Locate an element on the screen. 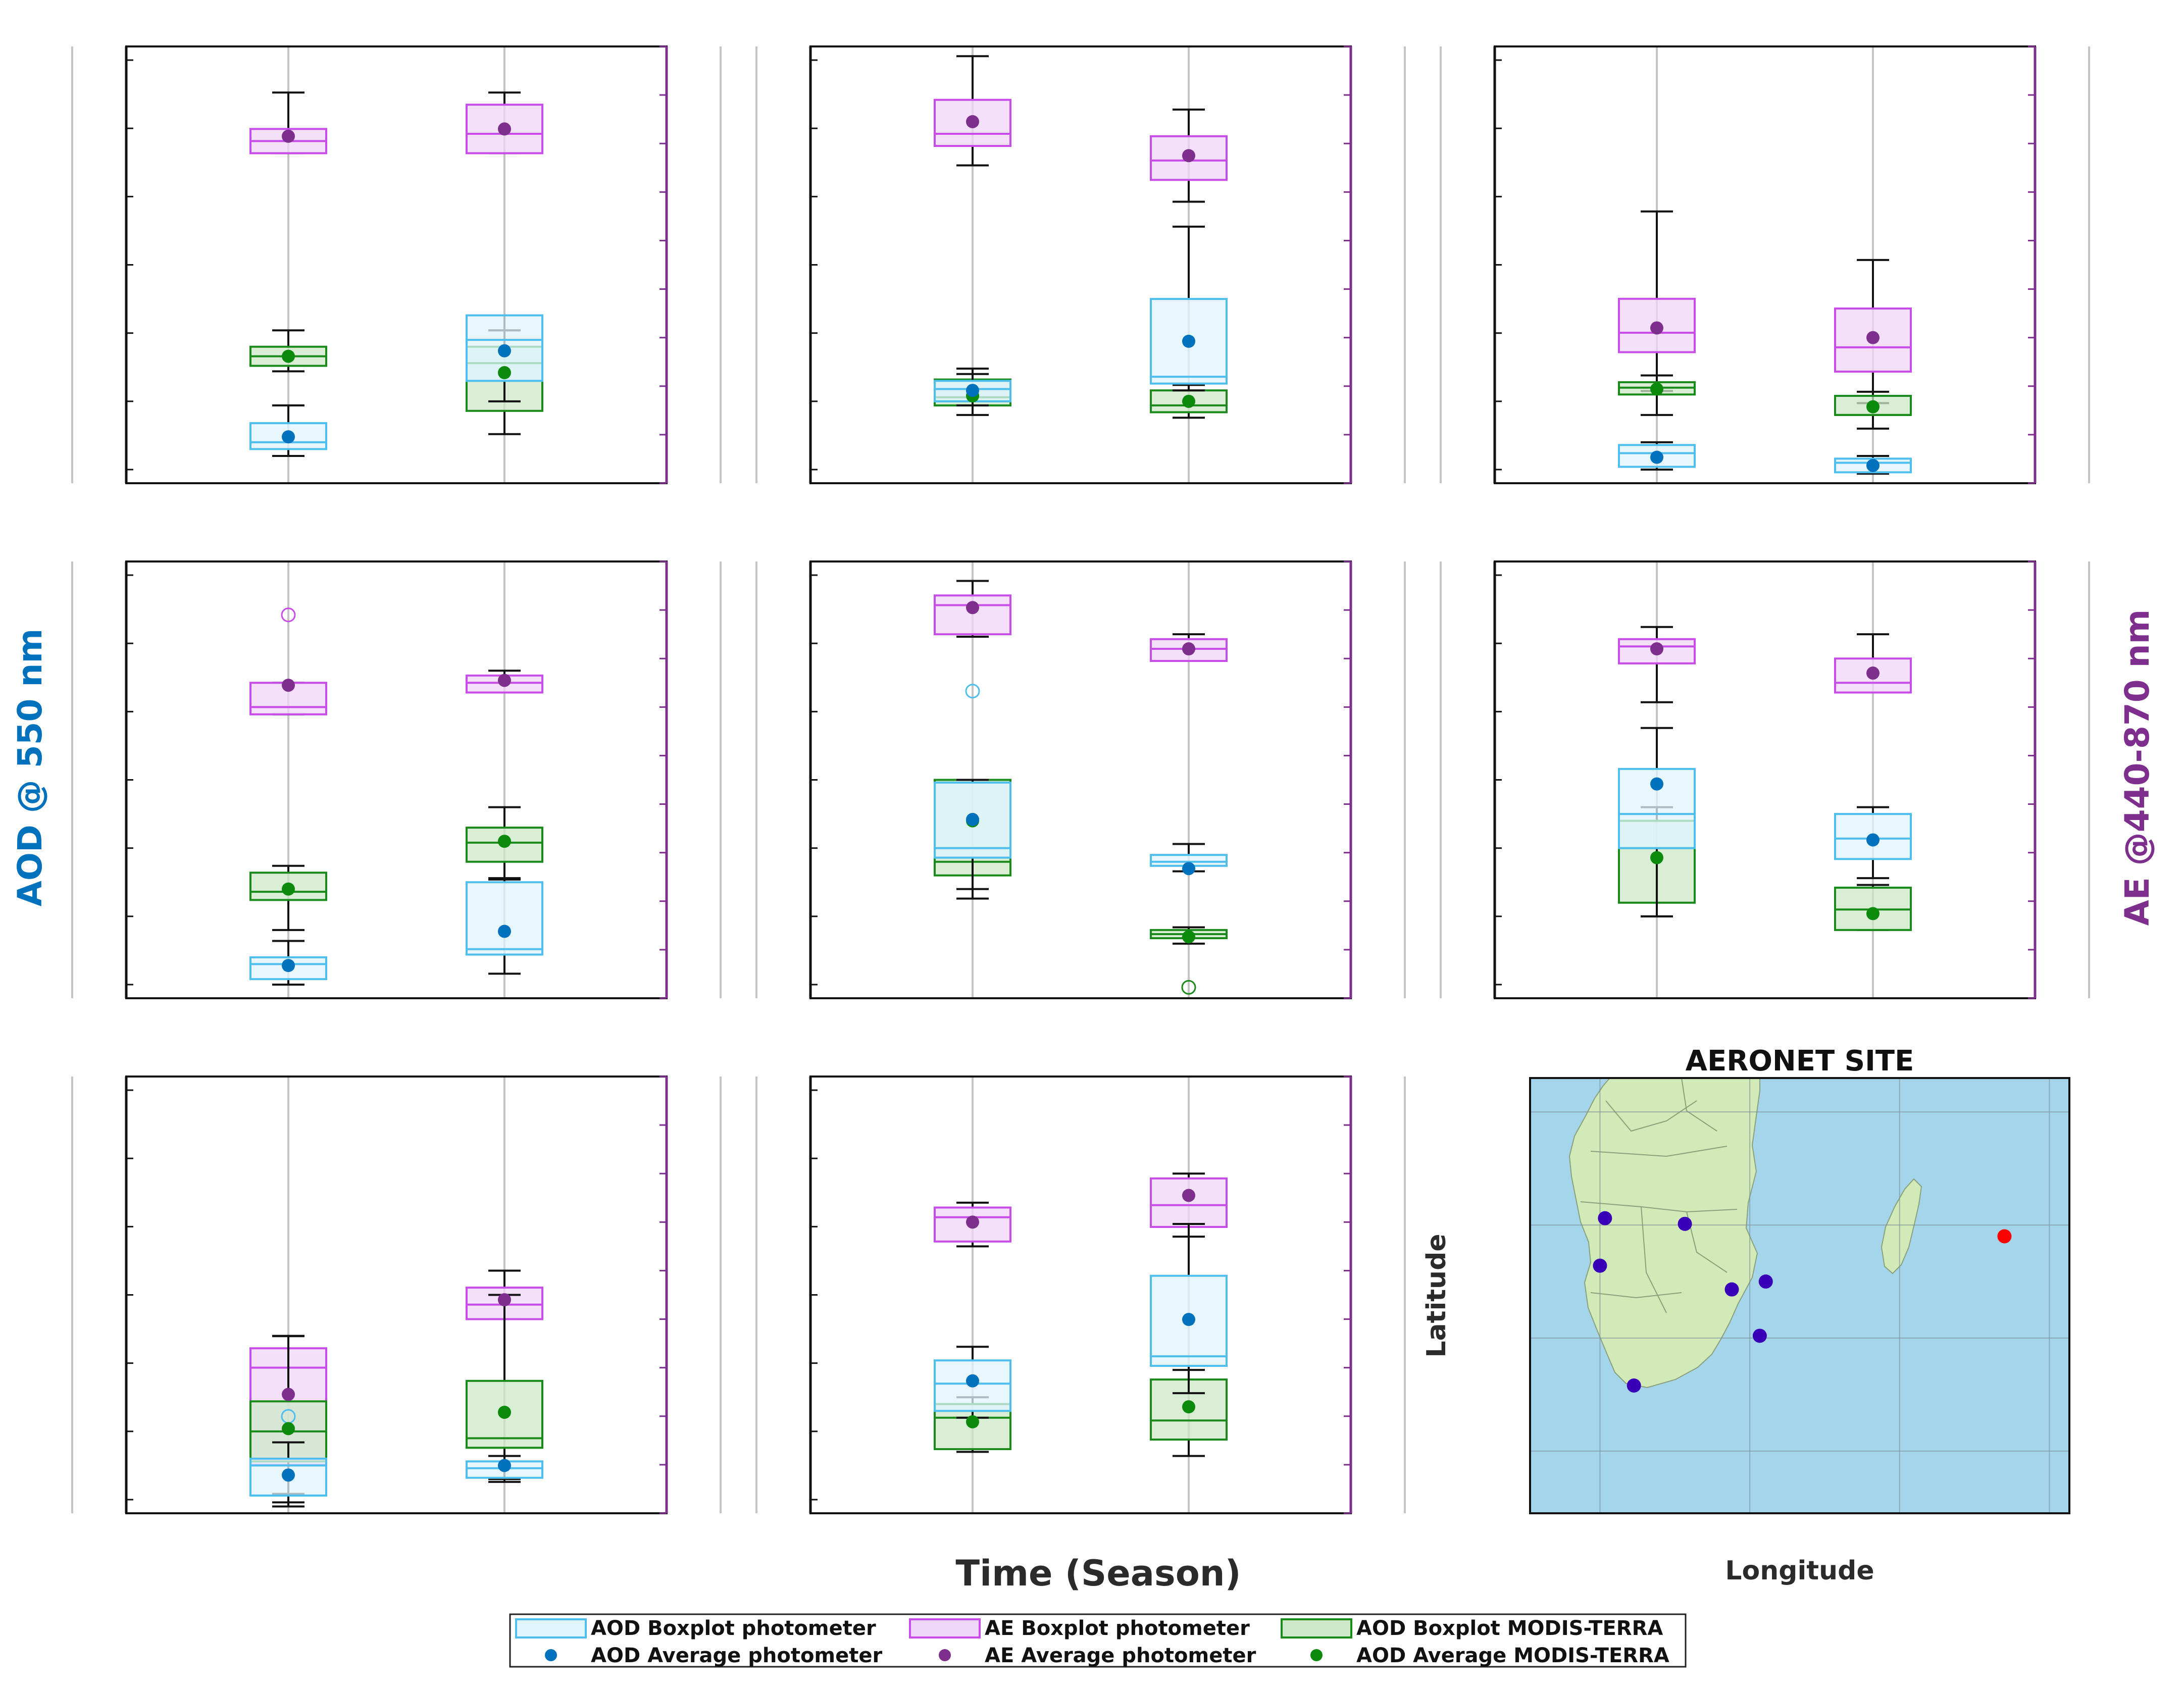  legend-modis-box-label: AOD Boxplot MODIS-TERRA is located at coordinates (1509, 1628).